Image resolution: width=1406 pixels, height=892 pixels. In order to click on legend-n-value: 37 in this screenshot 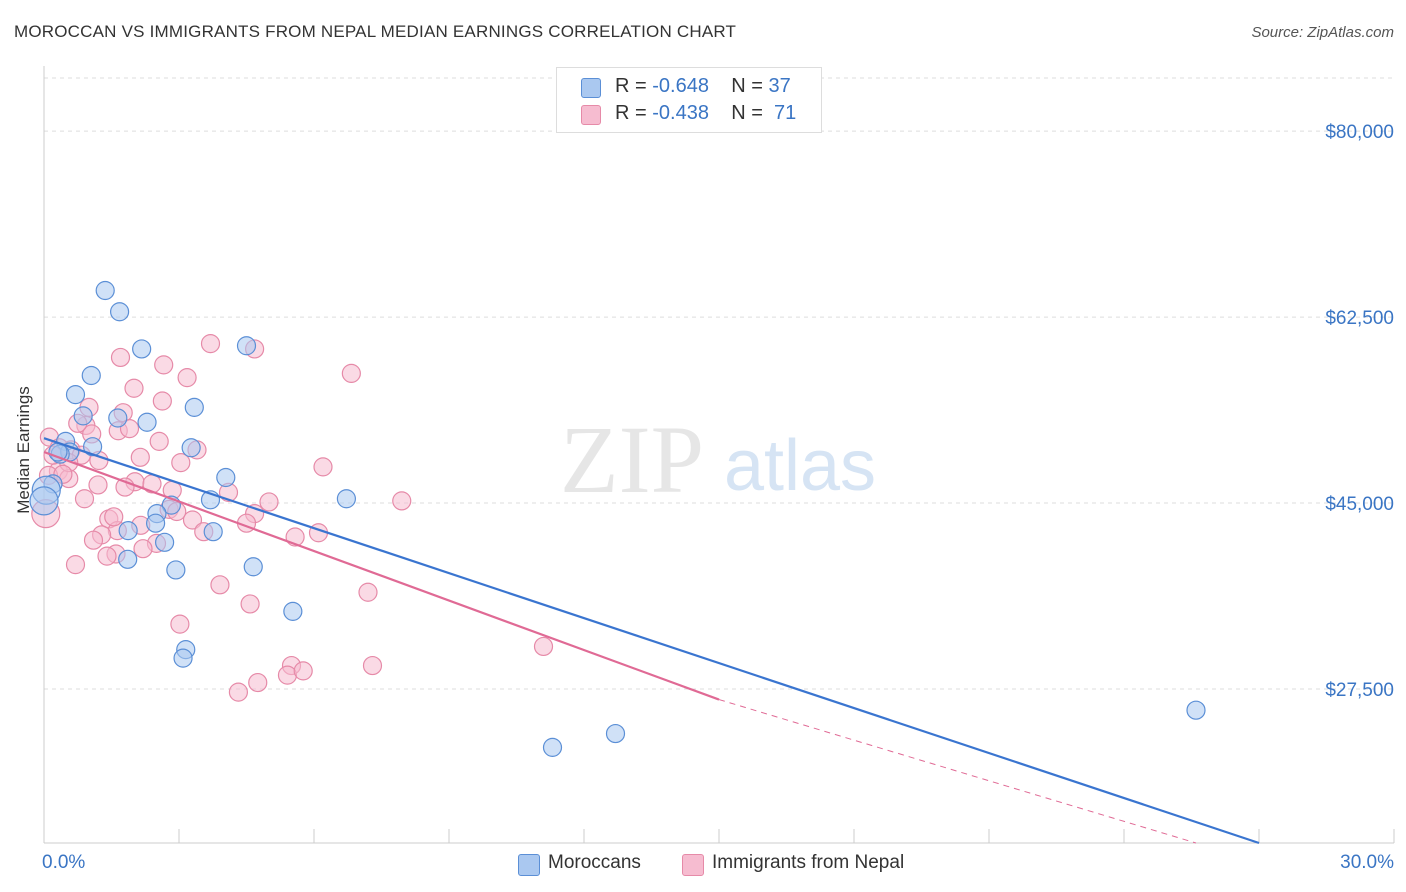, I will do `click(779, 86)`.